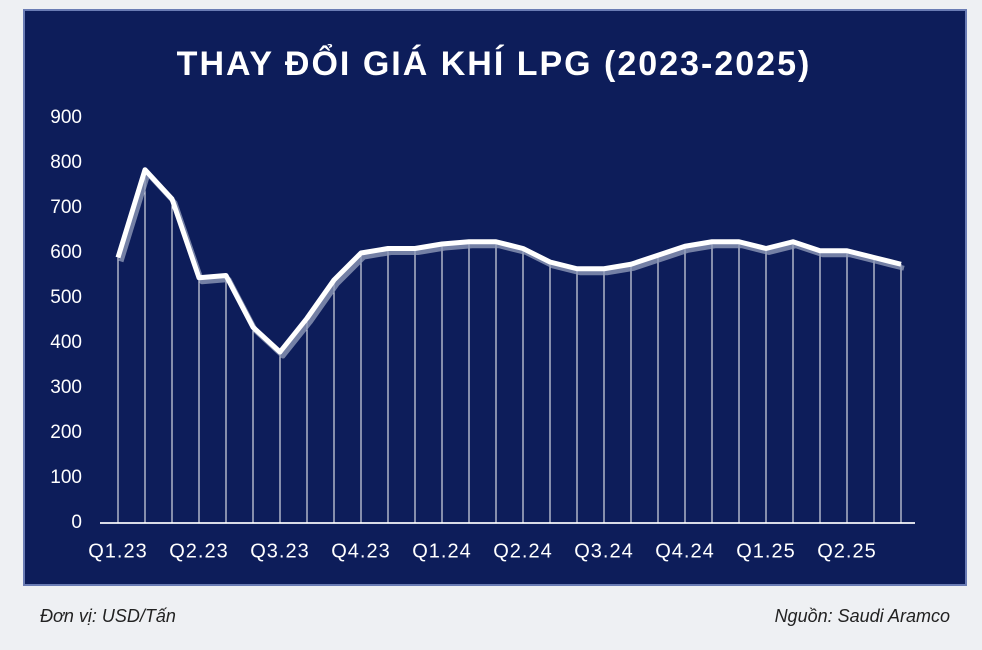  Describe the element at coordinates (765, 551) in the screenshot. I see `x-tick-label: Q1.25` at that location.